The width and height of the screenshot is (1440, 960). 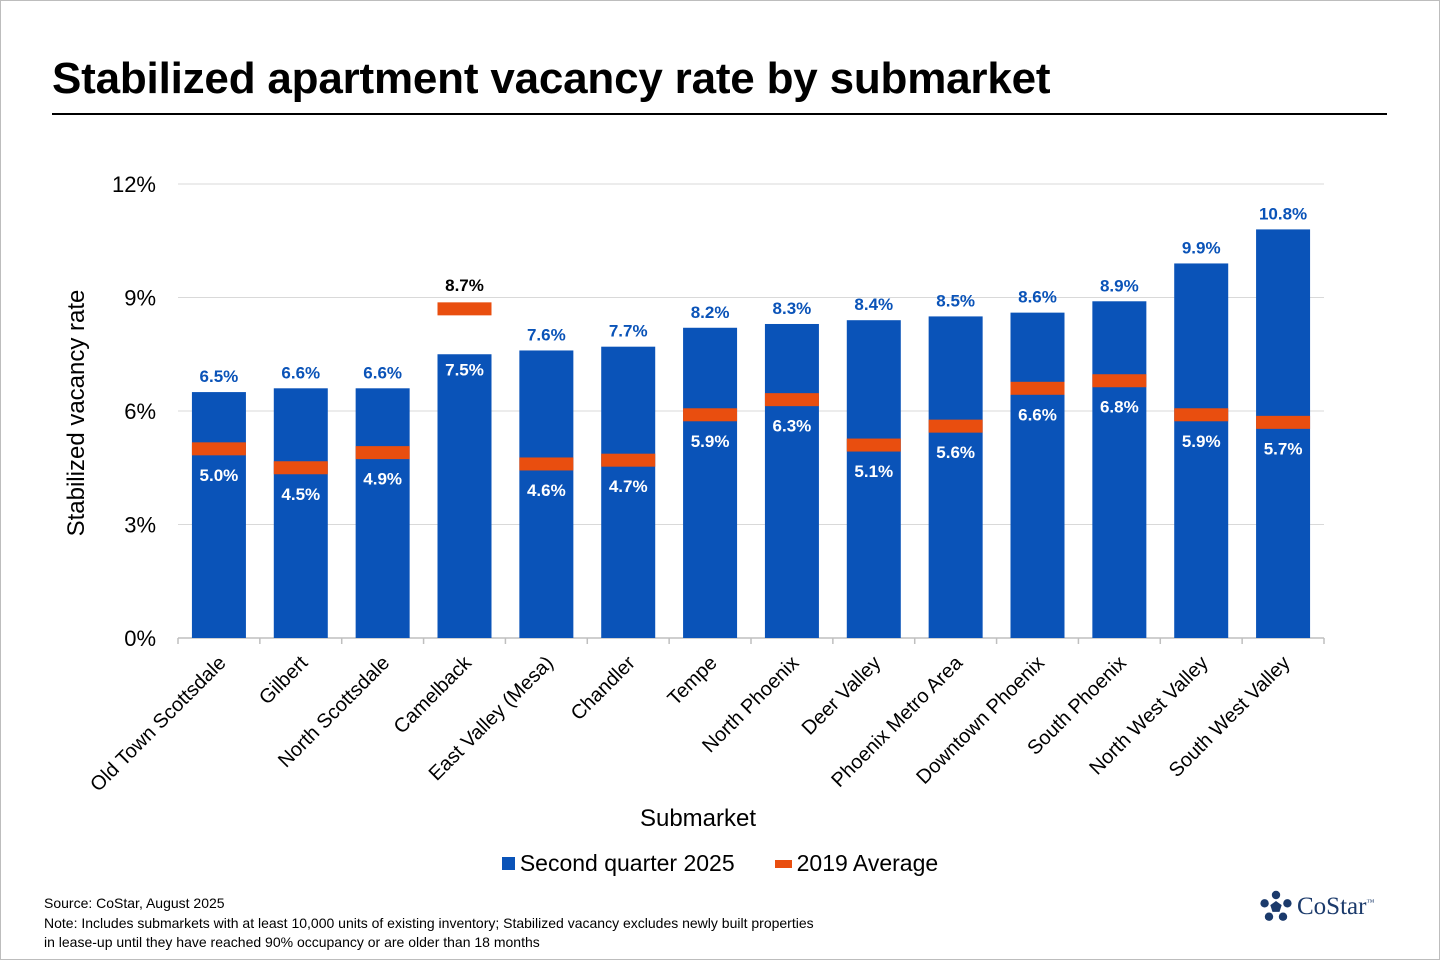 I want to click on marker-value-label: 4.9%, so click(x=382, y=479).